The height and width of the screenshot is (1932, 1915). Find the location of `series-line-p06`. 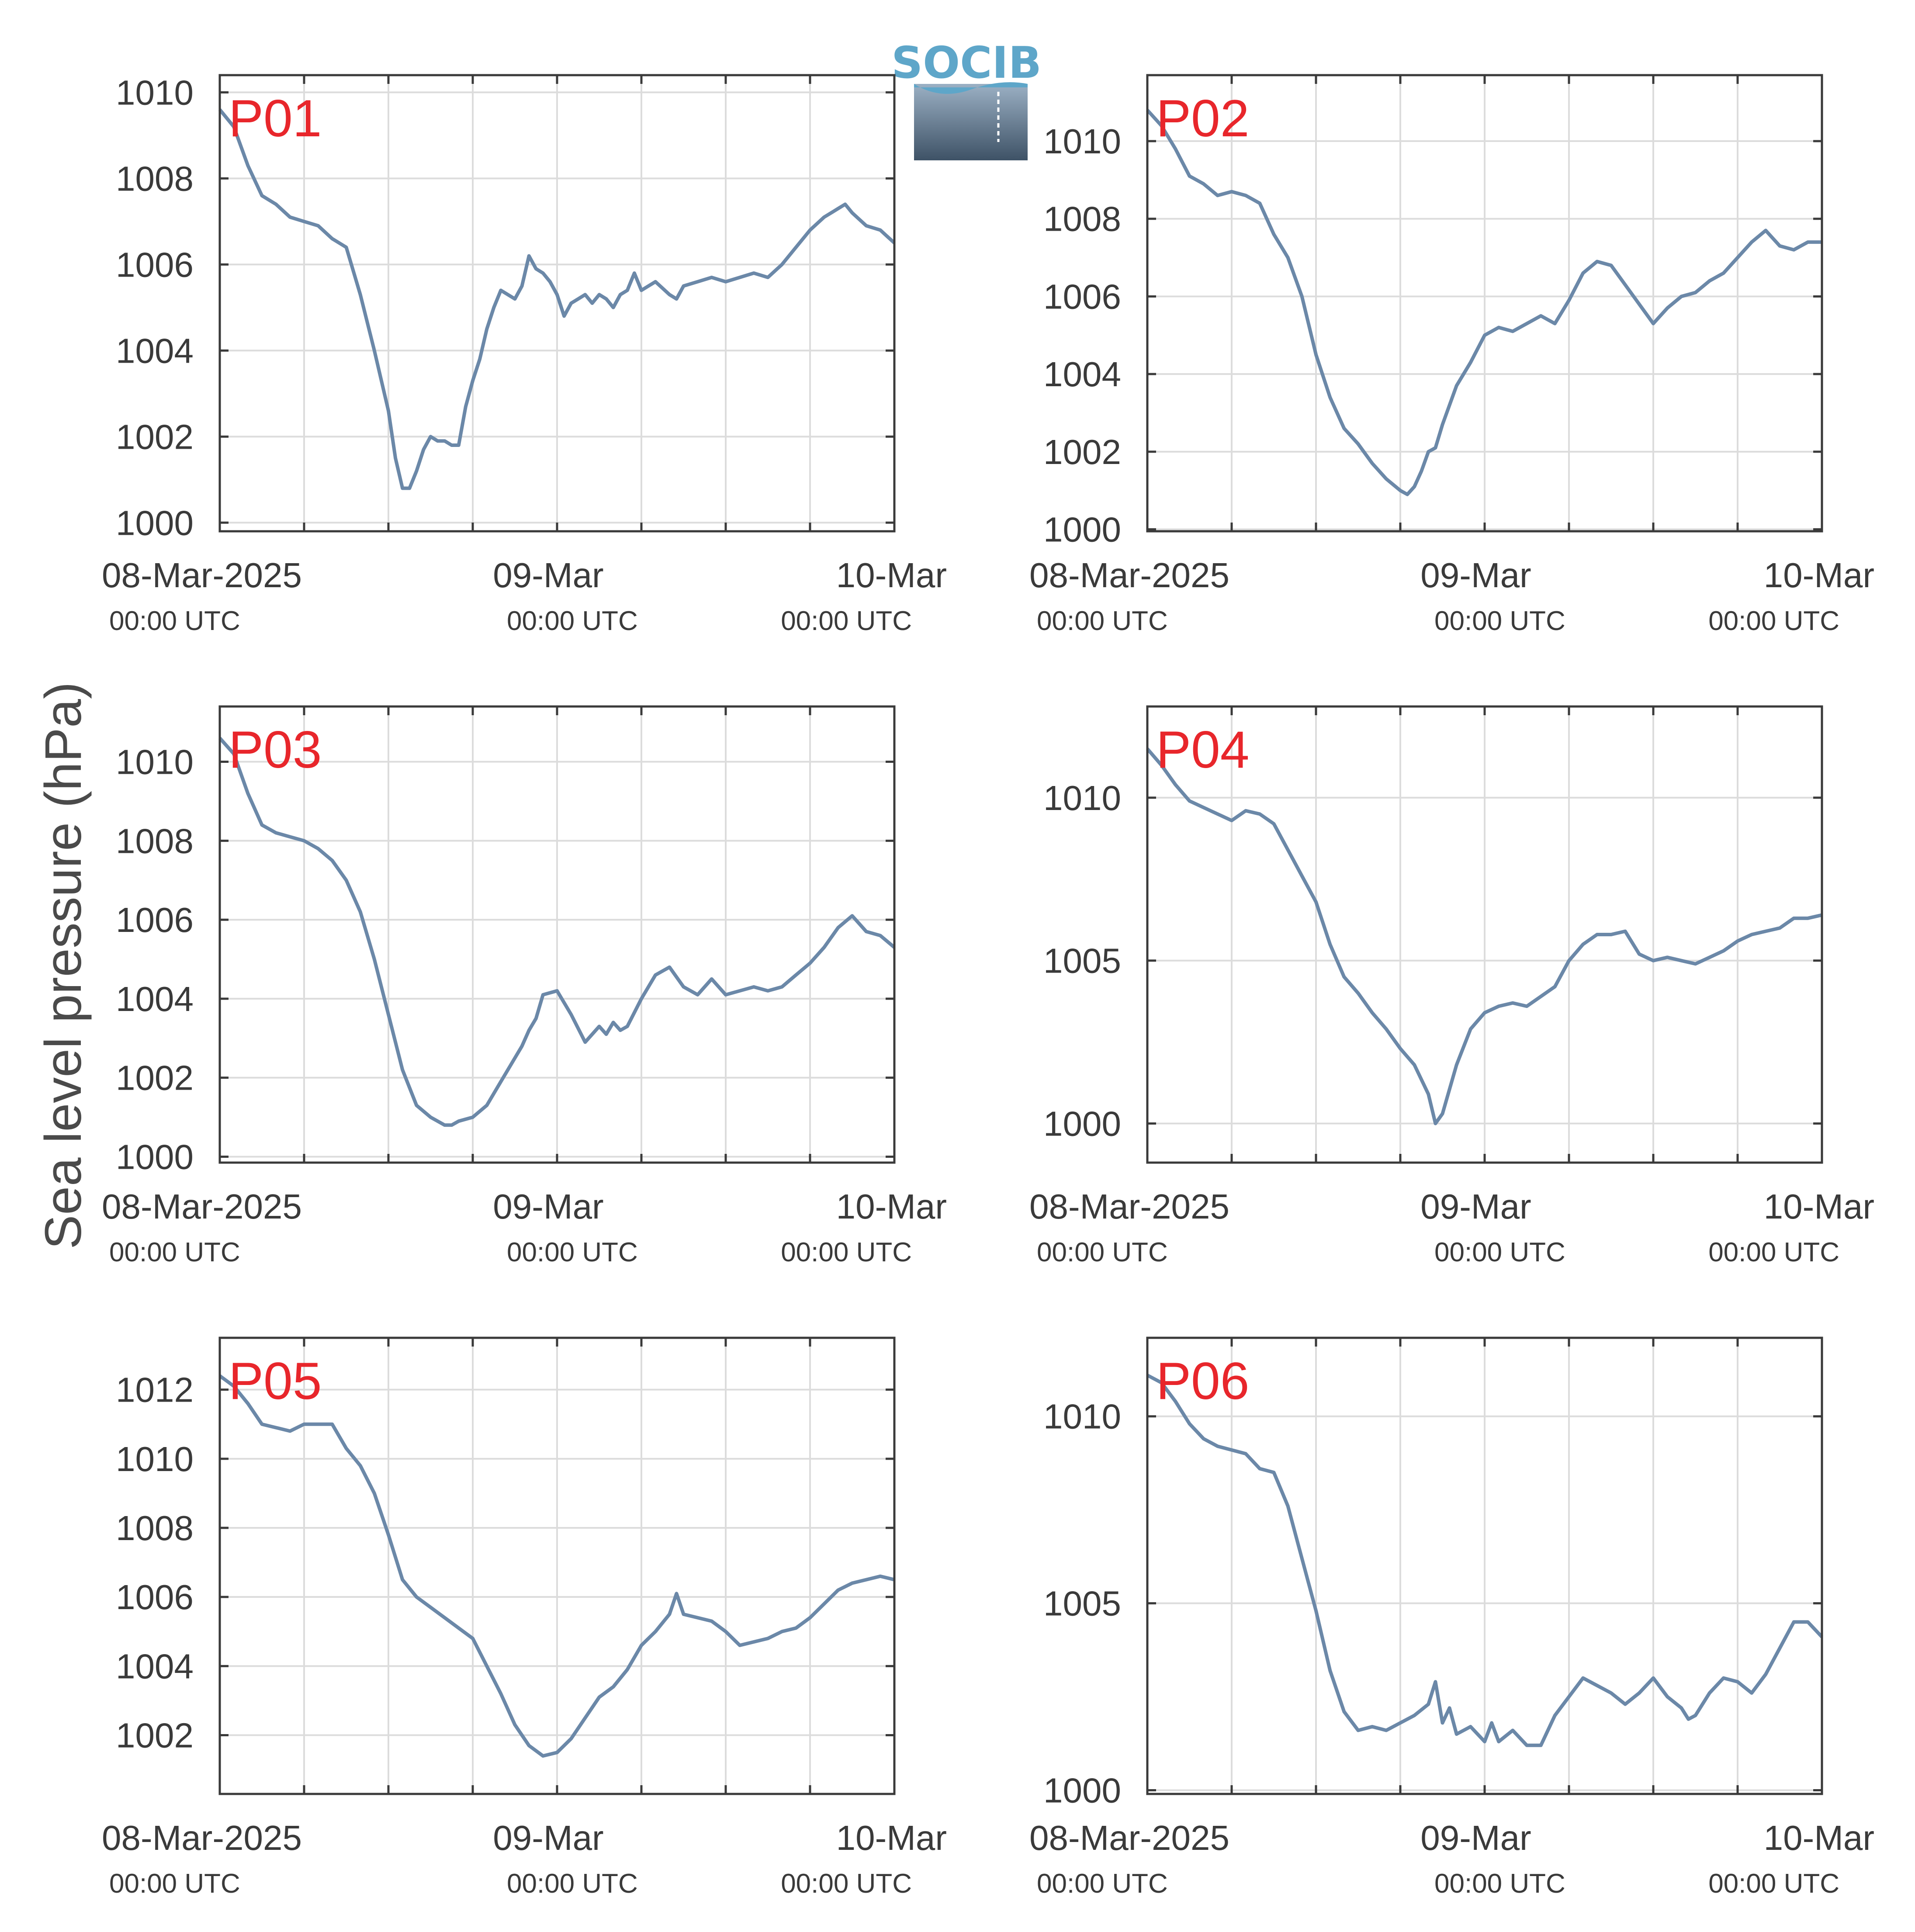

series-line-p06 is located at coordinates (1484, 1560).